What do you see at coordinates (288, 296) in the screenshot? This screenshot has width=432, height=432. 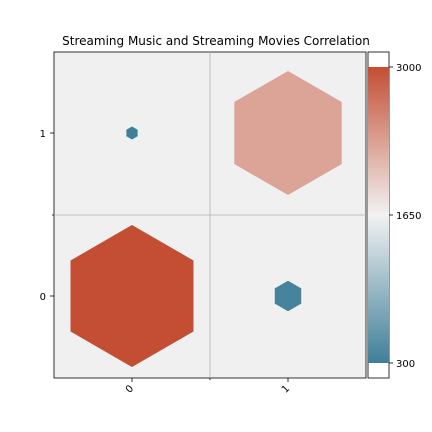 I see `hexagon-marker-x1-y0` at bounding box center [288, 296].